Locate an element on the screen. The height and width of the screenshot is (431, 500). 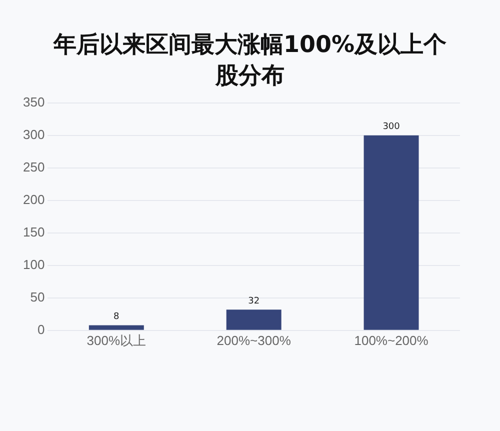
y-tick-label: 100 is located at coordinates (33, 264).